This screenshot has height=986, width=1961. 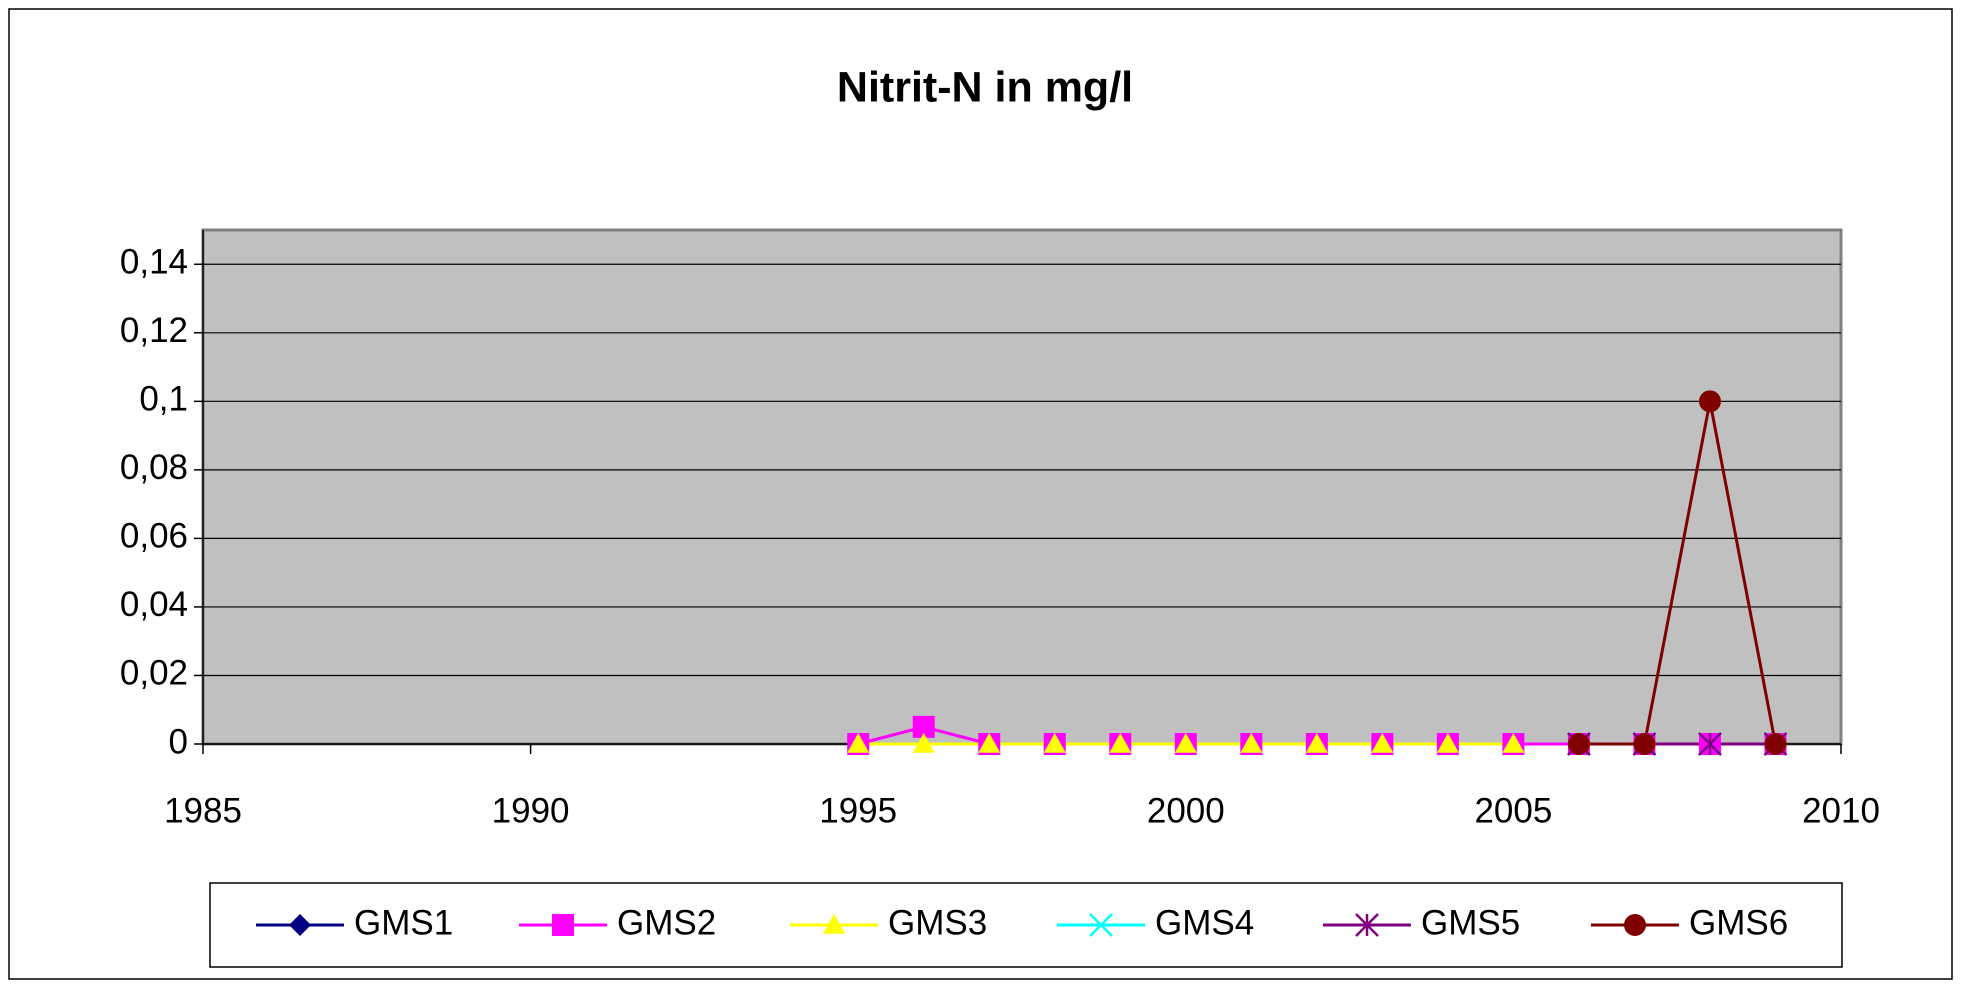 What do you see at coordinates (163, 399) in the screenshot?
I see `y-tick-label: 0,1` at bounding box center [163, 399].